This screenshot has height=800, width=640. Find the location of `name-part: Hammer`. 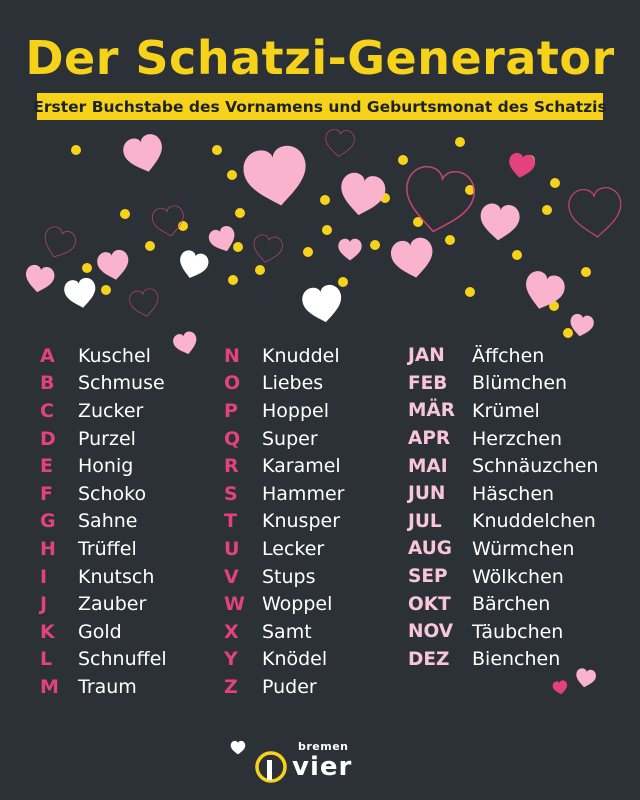

name-part: Hammer is located at coordinates (303, 493).